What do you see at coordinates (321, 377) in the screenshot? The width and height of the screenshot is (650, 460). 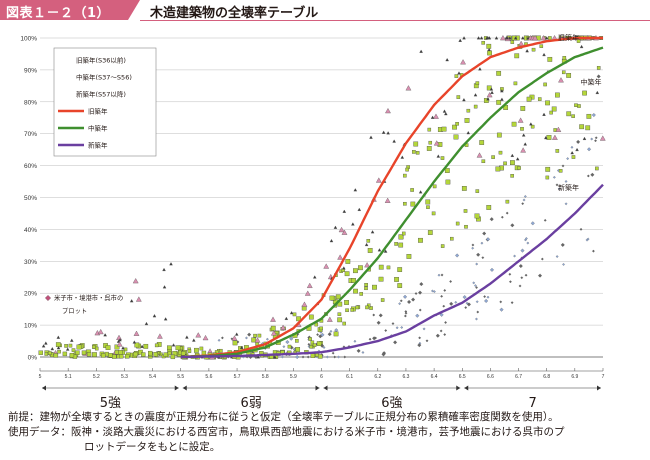 I see `x-tick-label: 6` at bounding box center [321, 377].